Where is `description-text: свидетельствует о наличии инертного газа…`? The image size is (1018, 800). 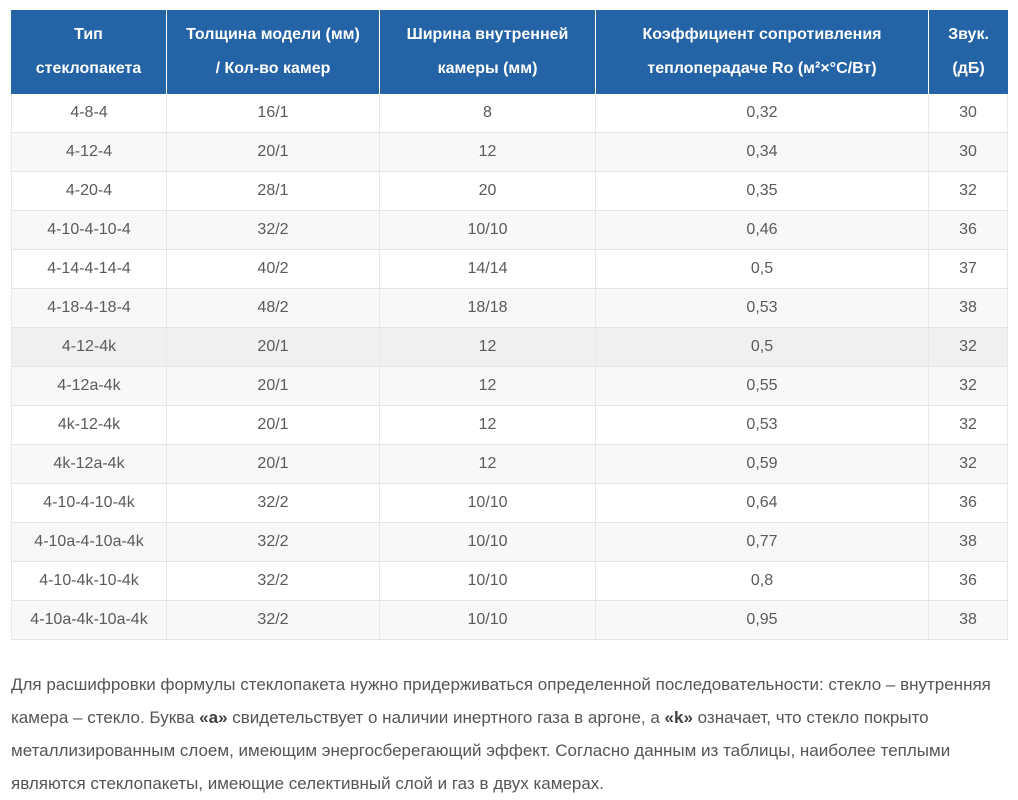 description-text: свидетельствует о наличии инертного газа… is located at coordinates (446, 717).